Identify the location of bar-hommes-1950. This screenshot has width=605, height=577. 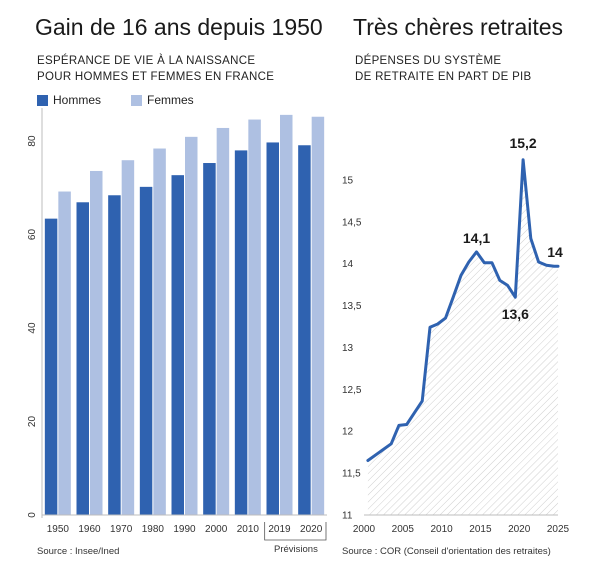
(51, 367).